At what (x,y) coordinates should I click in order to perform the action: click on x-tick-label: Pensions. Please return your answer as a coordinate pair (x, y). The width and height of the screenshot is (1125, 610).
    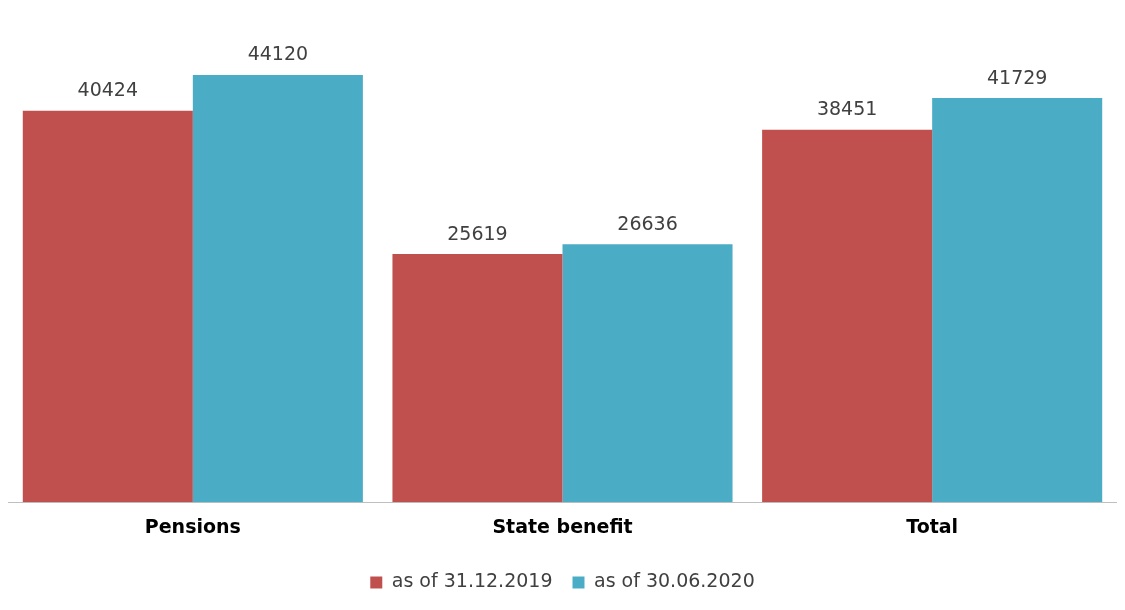
    Looking at the image, I should click on (192, 525).